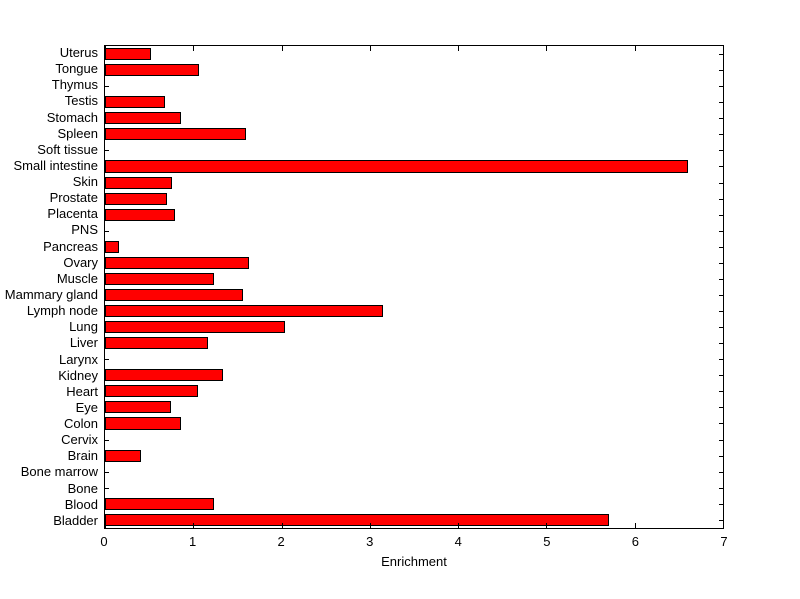 This screenshot has width=800, height=599. Describe the element at coordinates (164, 375) in the screenshot. I see `bar-kidney` at that location.